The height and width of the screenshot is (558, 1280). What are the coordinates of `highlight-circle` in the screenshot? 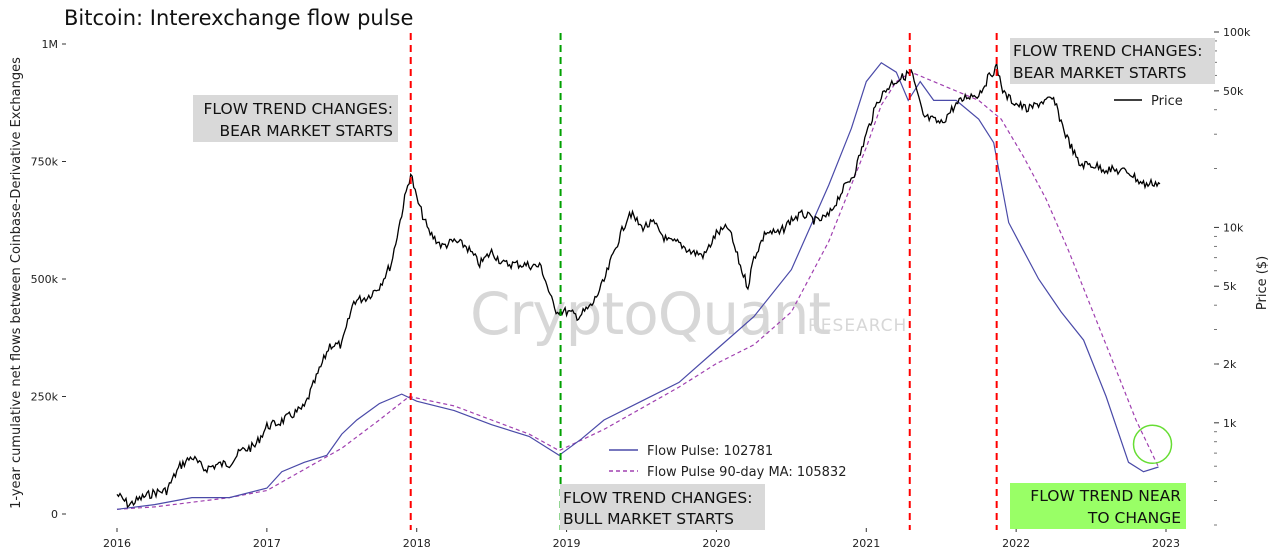 It's located at (1152, 444).